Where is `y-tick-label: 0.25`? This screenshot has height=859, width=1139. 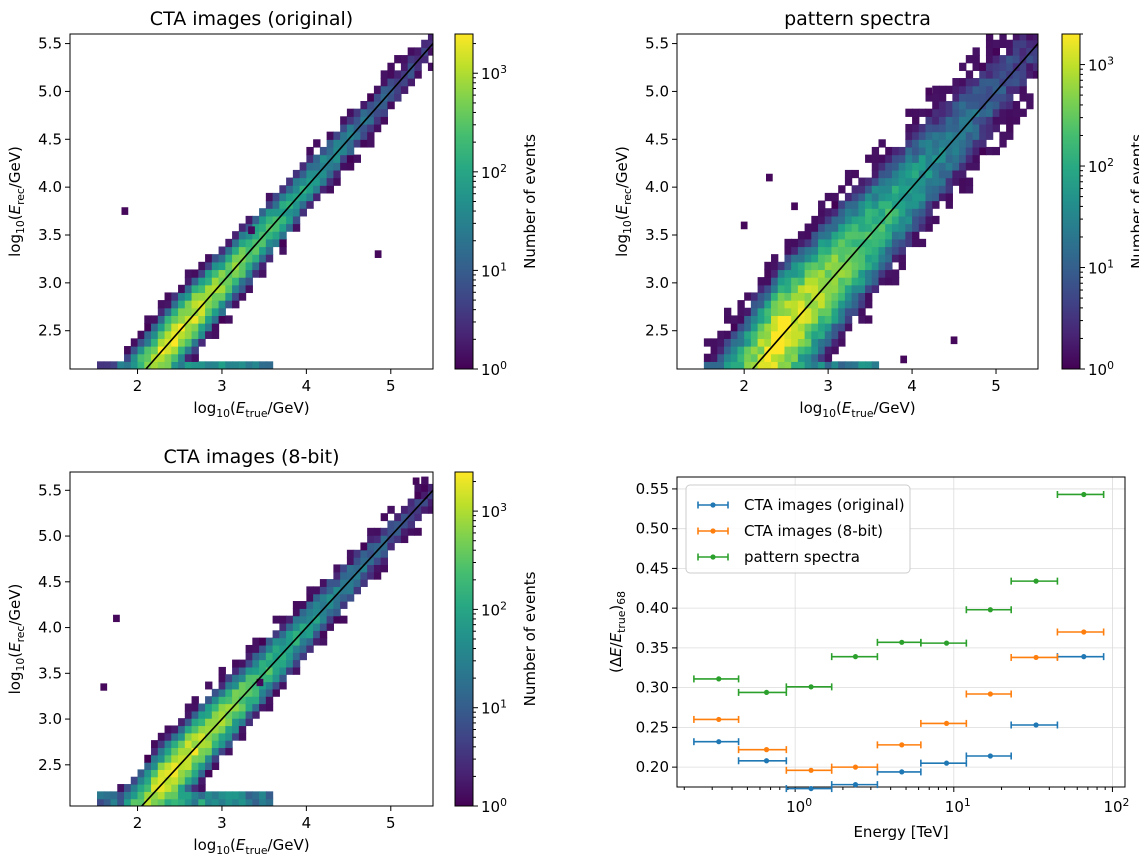 y-tick-label: 0.25 is located at coordinates (652, 727).